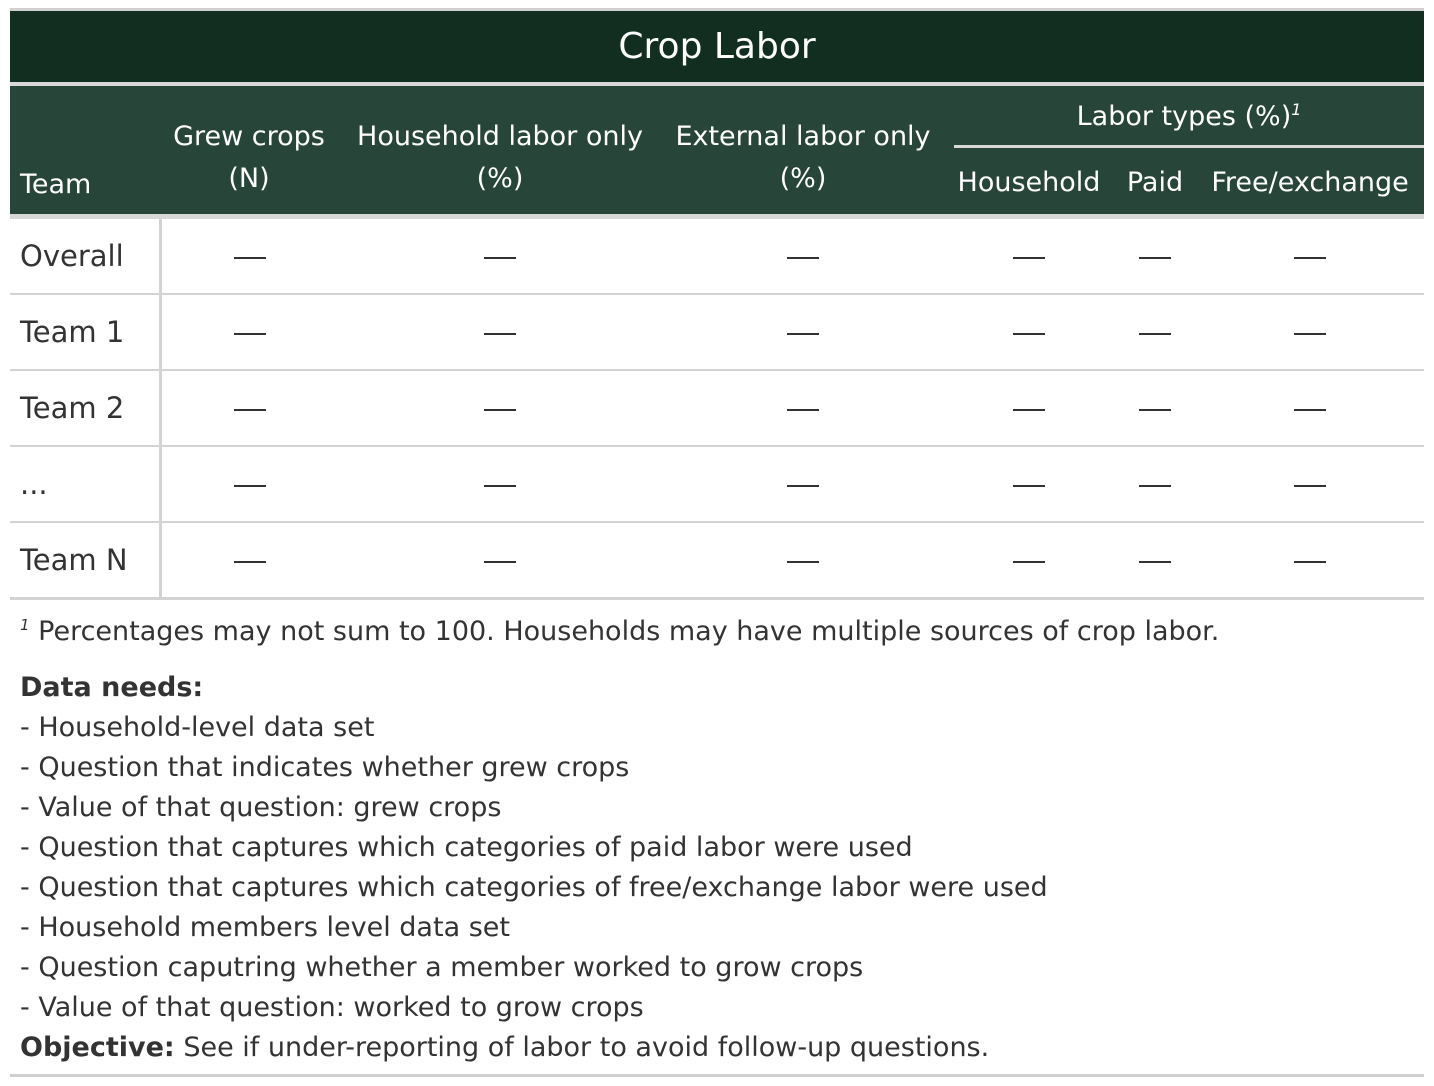 This screenshot has height=1086, width=1434. I want to click on column-header-household: Household, so click(1029, 183).